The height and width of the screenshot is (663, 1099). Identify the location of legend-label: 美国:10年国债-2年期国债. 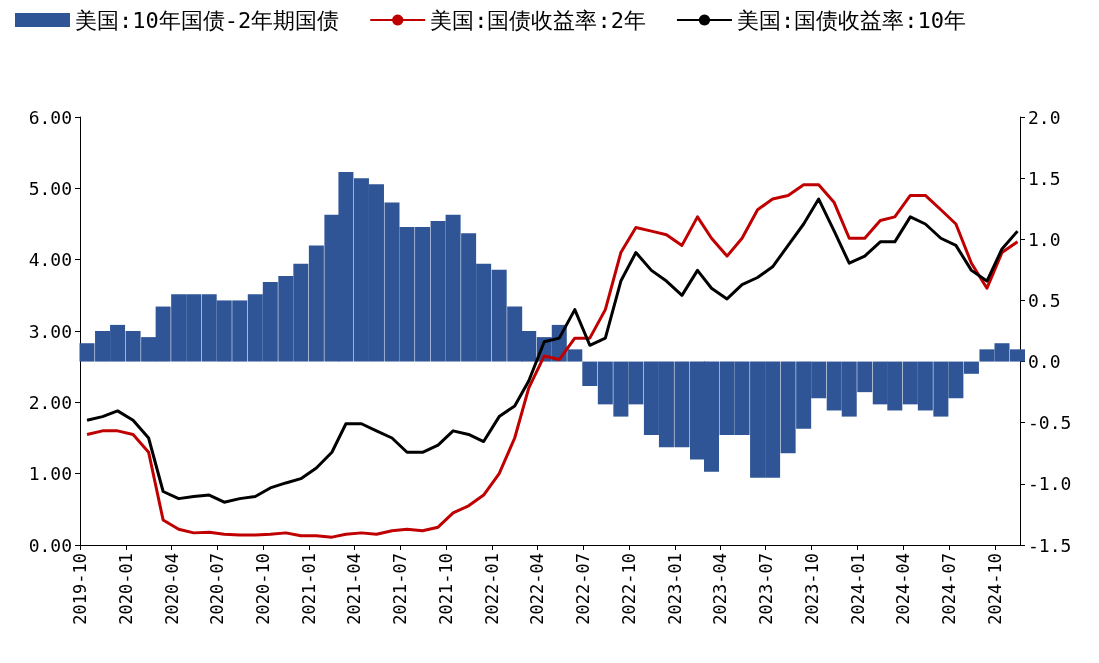
(207, 20).